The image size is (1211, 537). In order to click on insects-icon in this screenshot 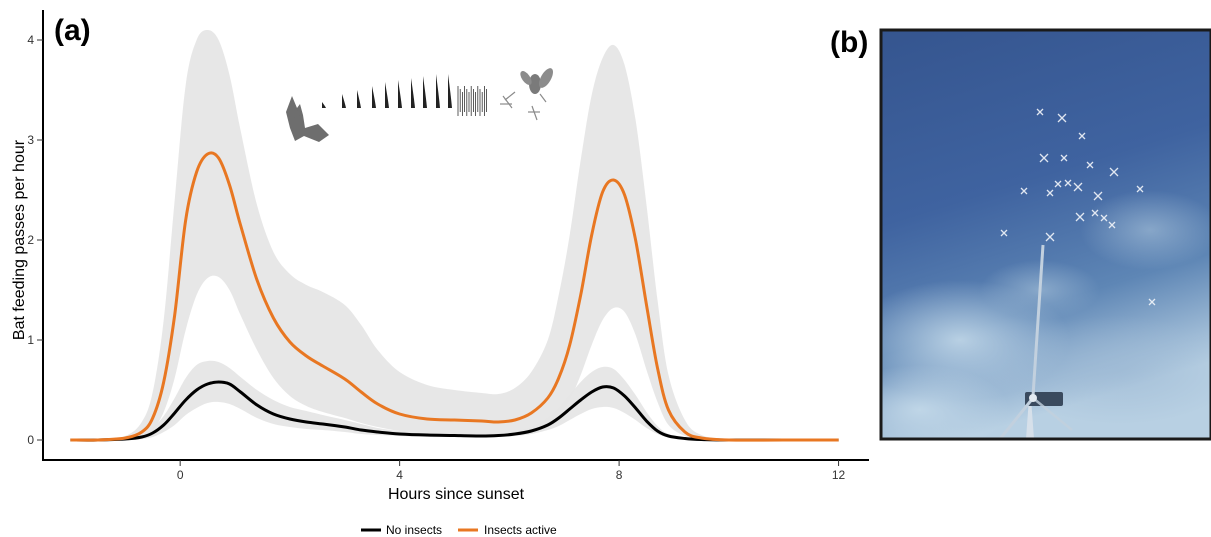, I will do `click(526, 94)`.